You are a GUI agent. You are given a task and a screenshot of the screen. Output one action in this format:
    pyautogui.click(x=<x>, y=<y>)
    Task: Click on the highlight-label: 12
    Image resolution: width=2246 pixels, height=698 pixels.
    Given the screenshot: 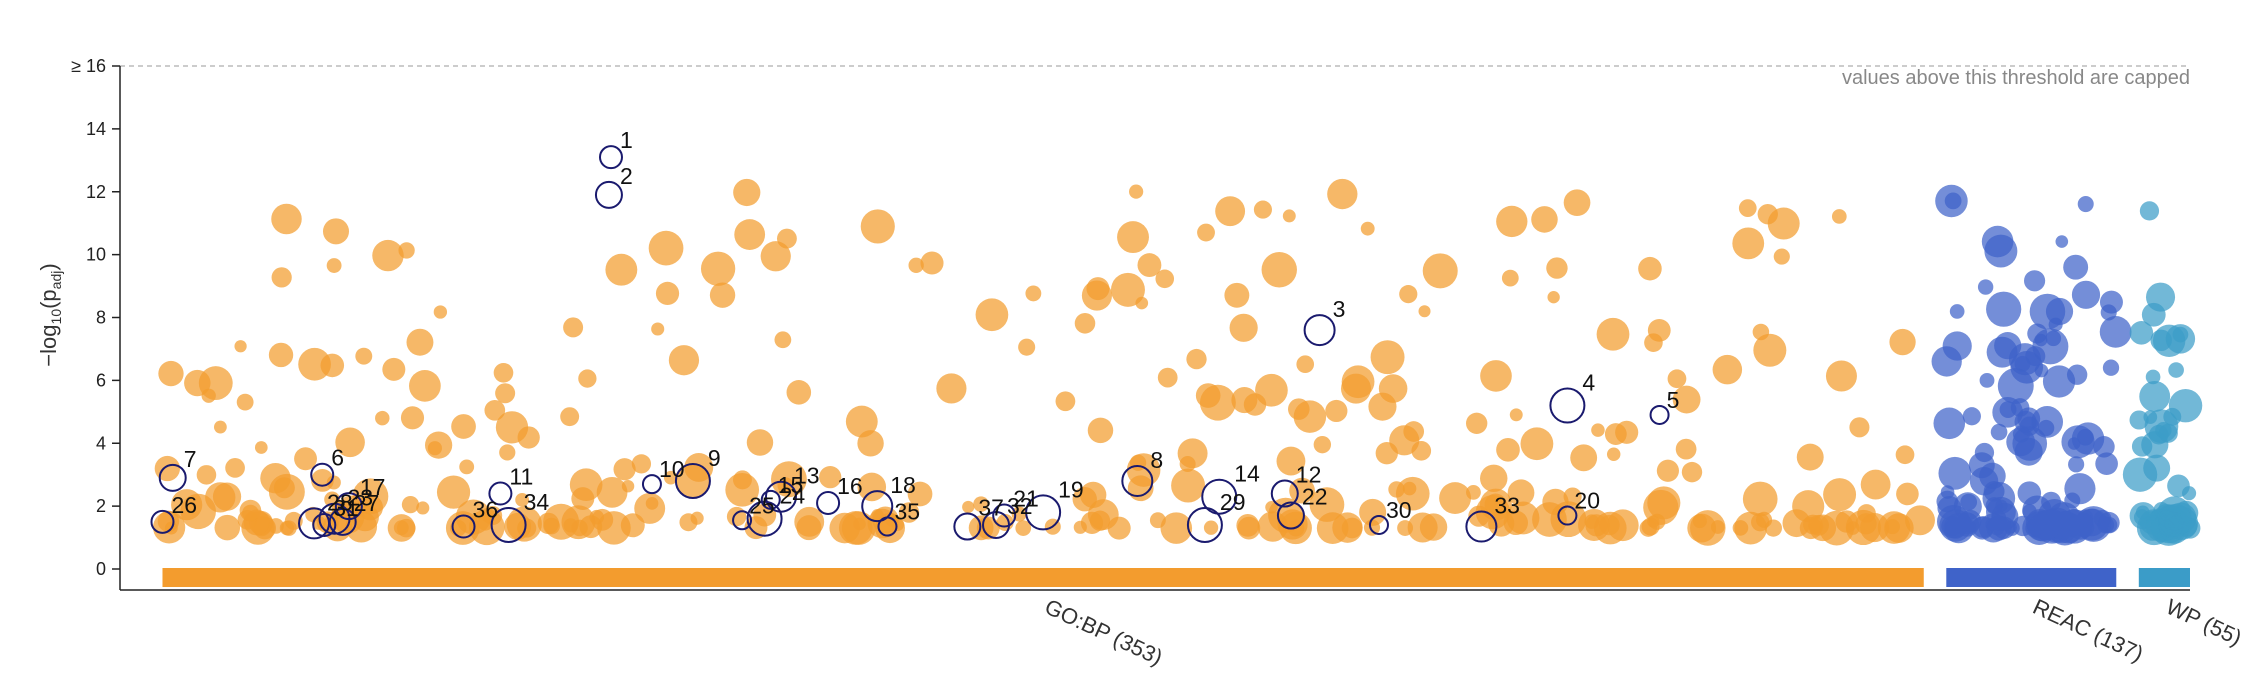 What is the action you would take?
    pyautogui.click(x=1309, y=475)
    